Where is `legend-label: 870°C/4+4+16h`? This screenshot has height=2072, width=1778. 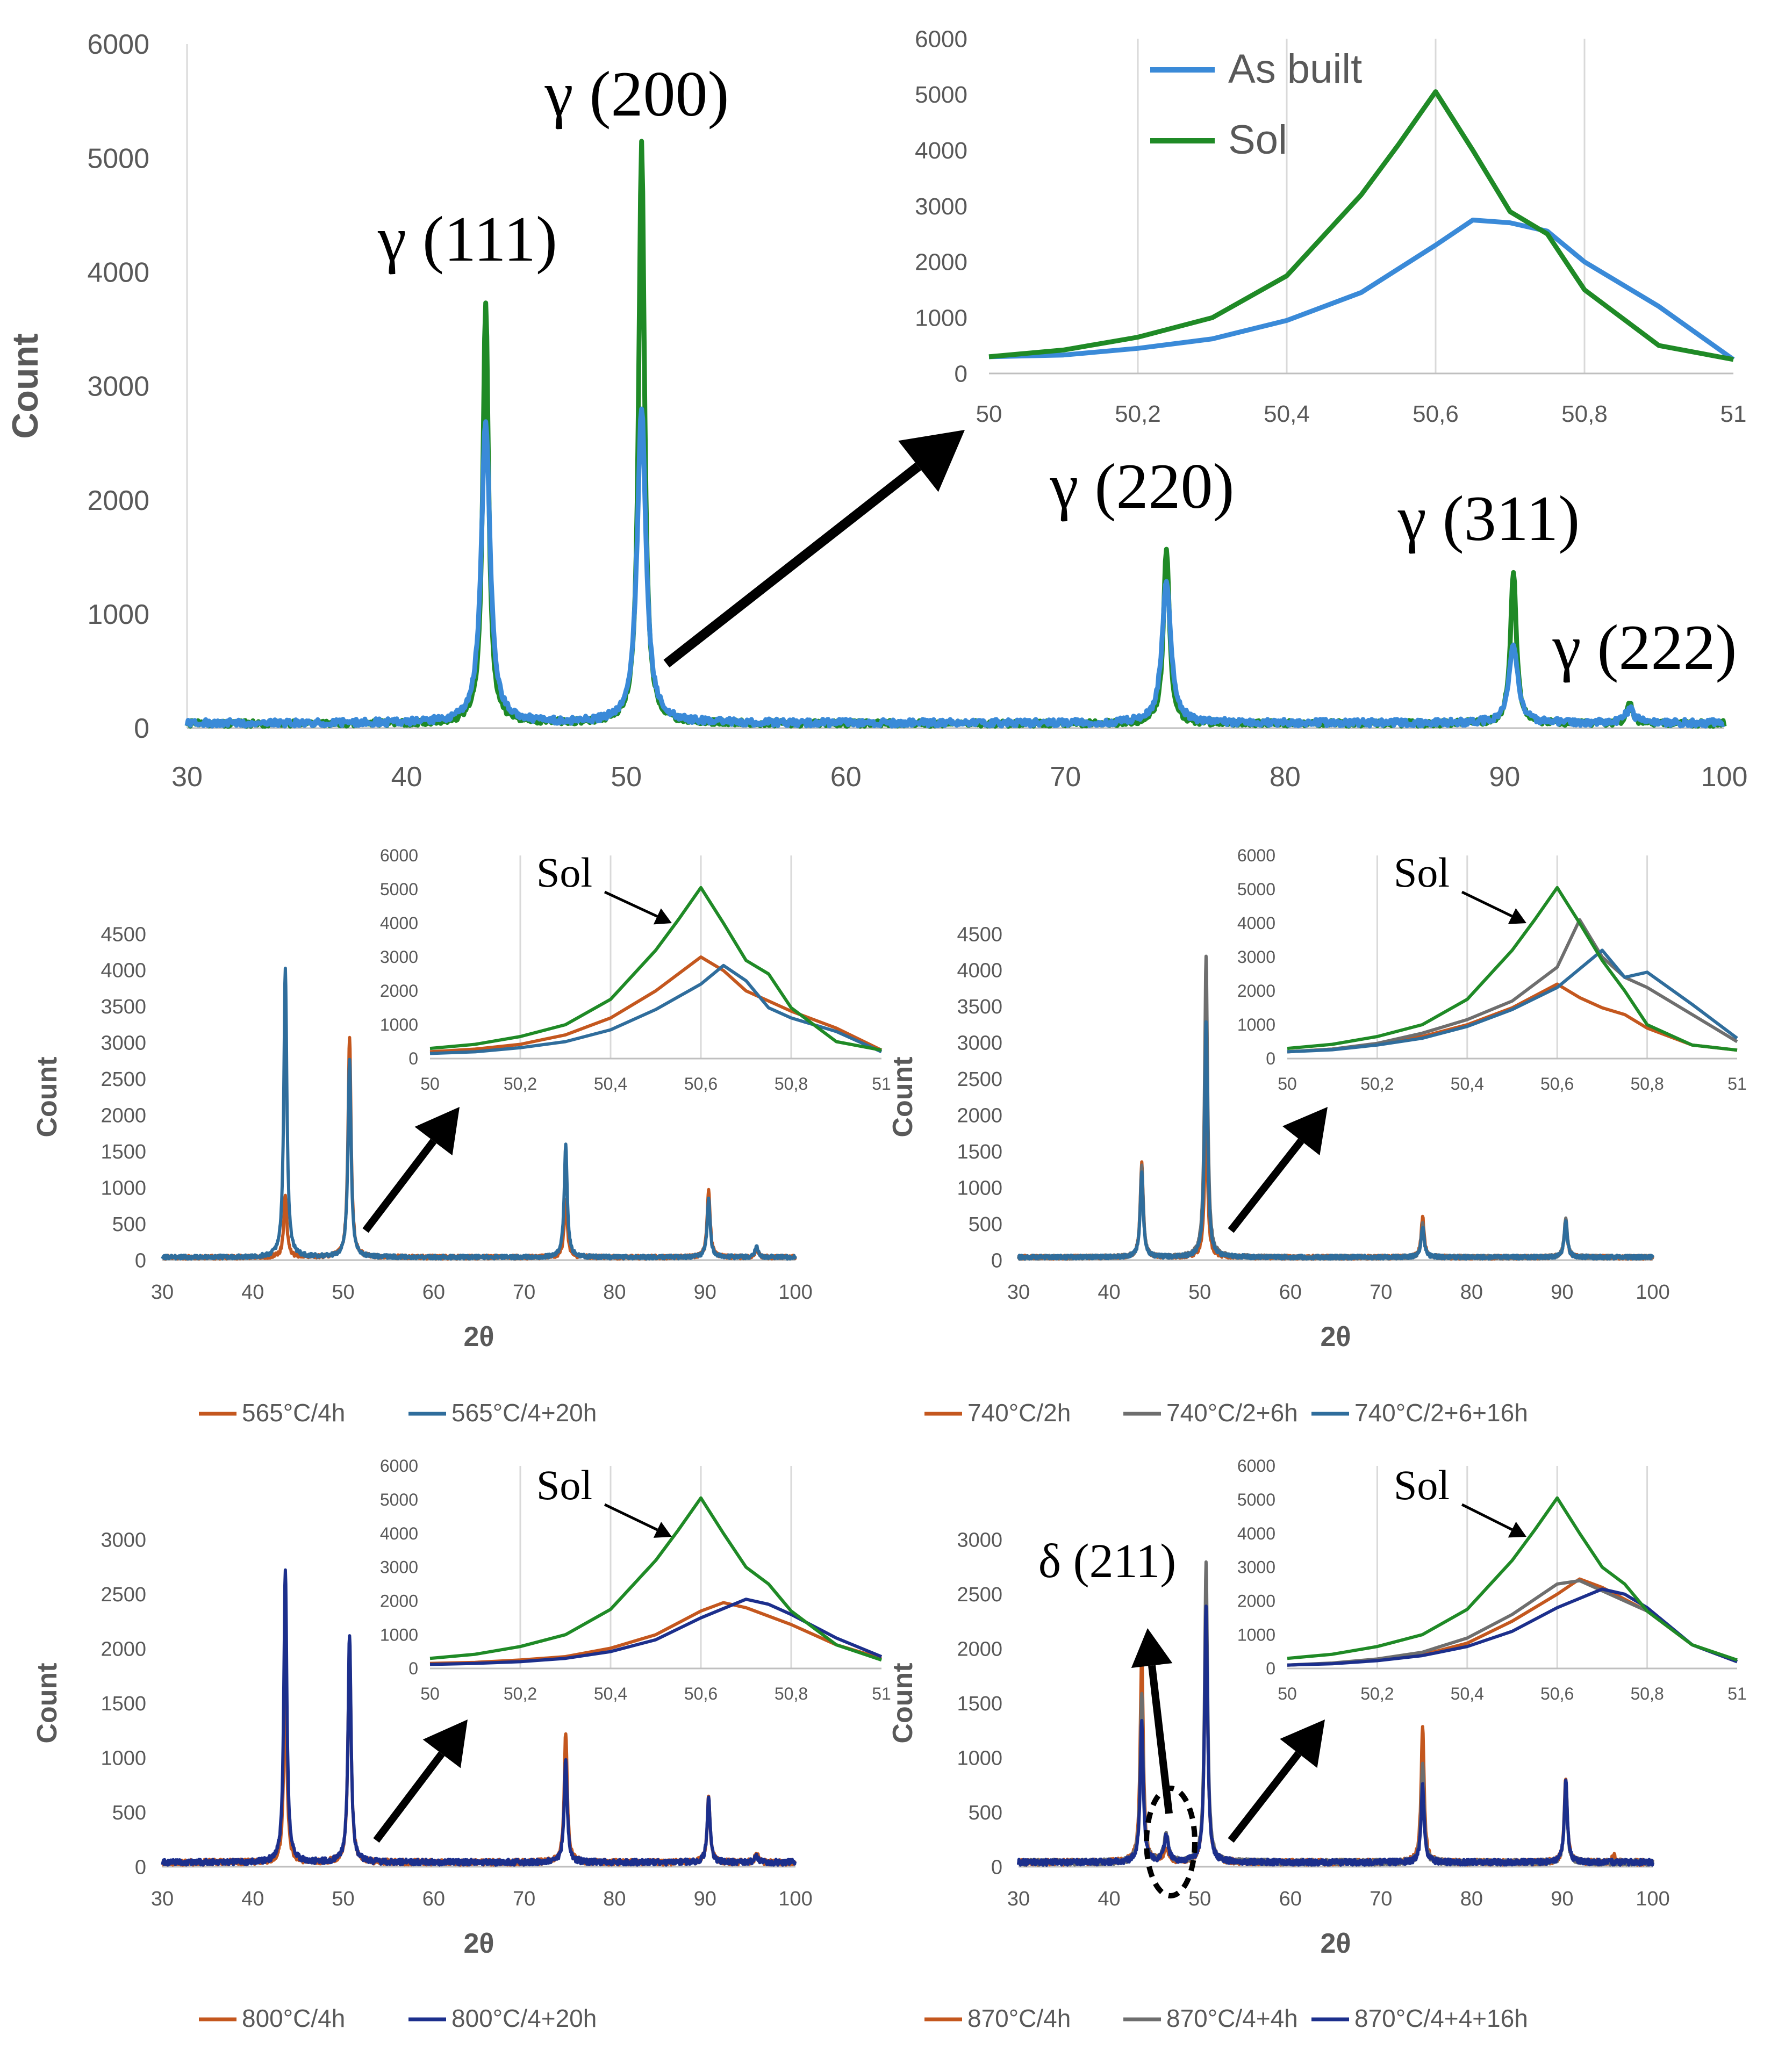
legend-label: 870°C/4+4+16h is located at coordinates (1441, 2018).